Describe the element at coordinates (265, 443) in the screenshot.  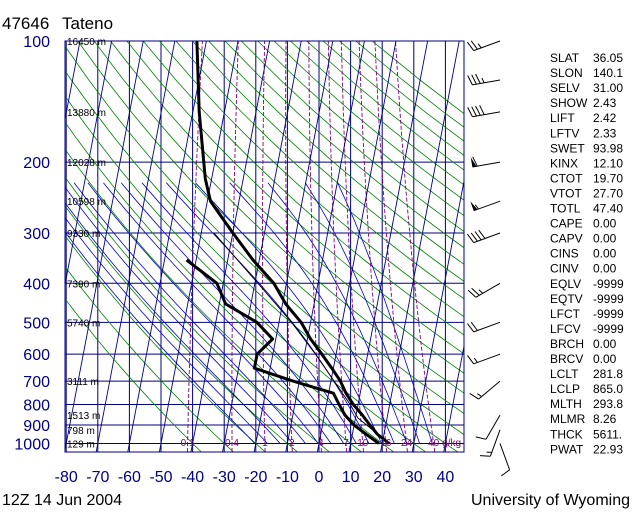
I see `mixing-ratio-label: 1` at that location.